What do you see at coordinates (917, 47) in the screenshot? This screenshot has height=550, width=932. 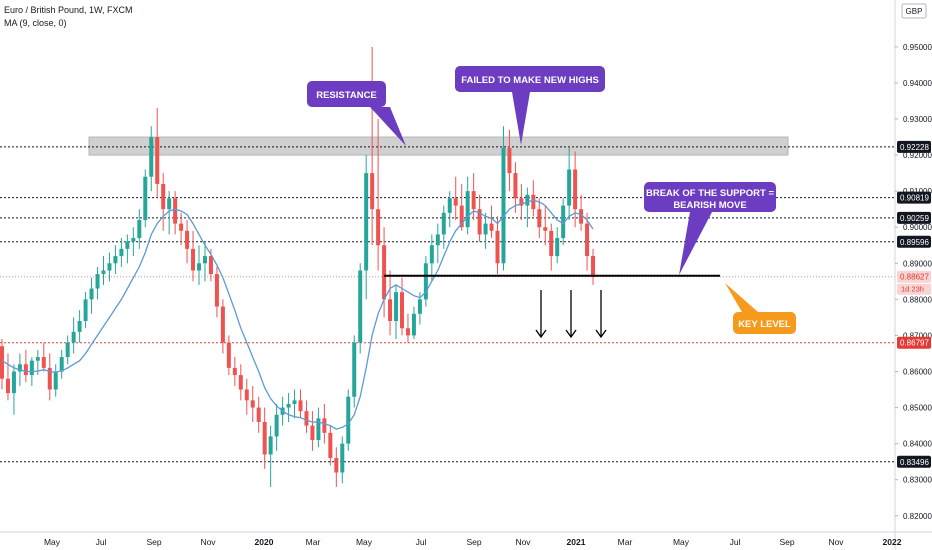 I see `y-tick-label: 0.95000` at bounding box center [917, 47].